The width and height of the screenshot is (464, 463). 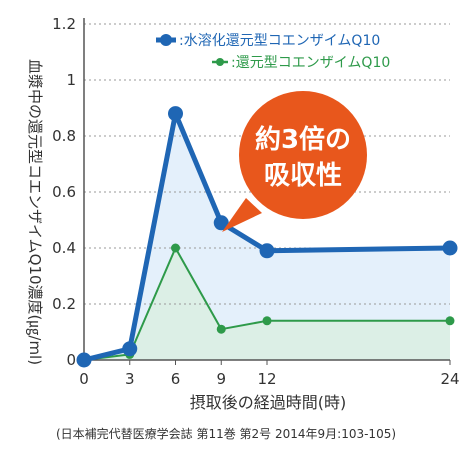 I want to click on y-tick-label: 1.2, so click(x=64, y=24).